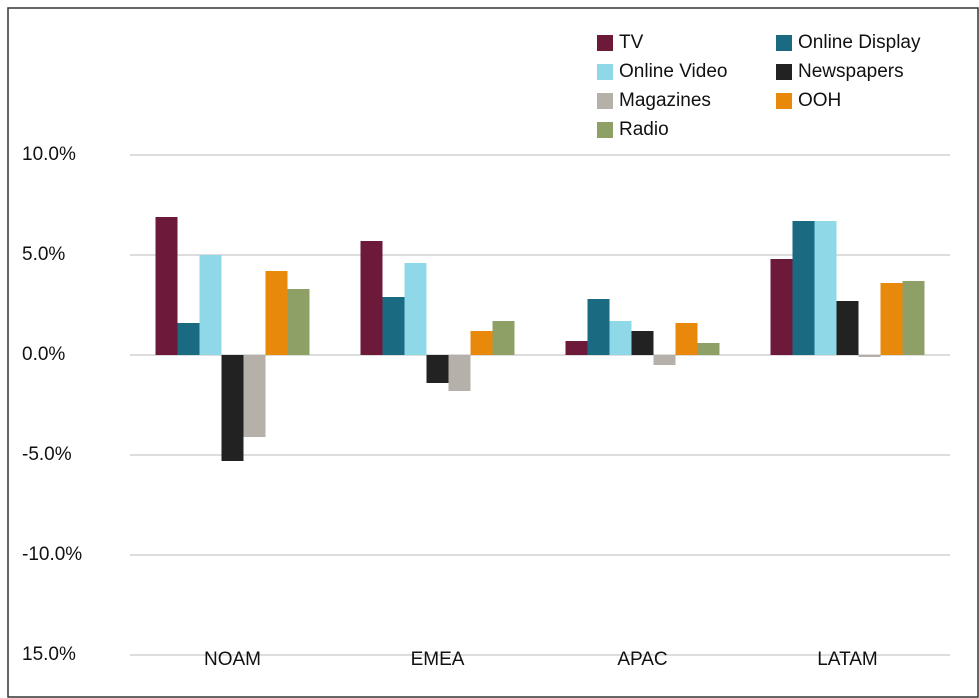 The height and width of the screenshot is (698, 979). Describe the element at coordinates (665, 100) in the screenshot. I see `legend-label: Magazines` at that location.